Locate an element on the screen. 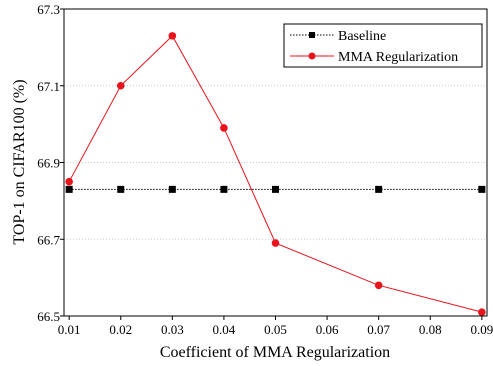  x-tick-label: 0.06 is located at coordinates (327, 329).